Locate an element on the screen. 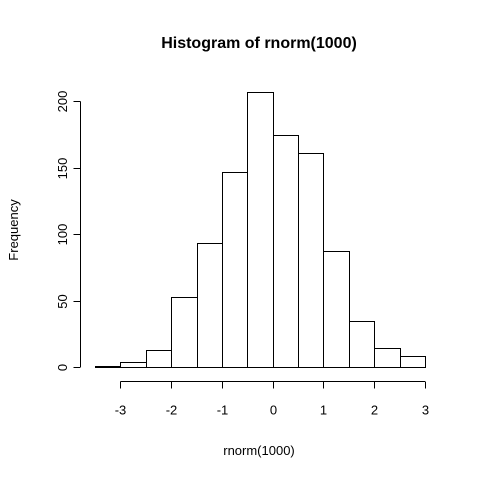 The width and height of the screenshot is (480, 480). y-tick-label: 150 is located at coordinates (62, 169).